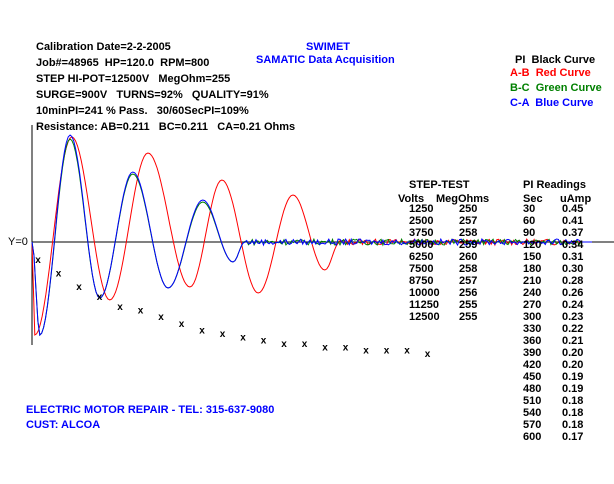 This screenshot has width=614, height=484. Describe the element at coordinates (532, 329) in the screenshot. I see `pi-sec: 330` at that location.